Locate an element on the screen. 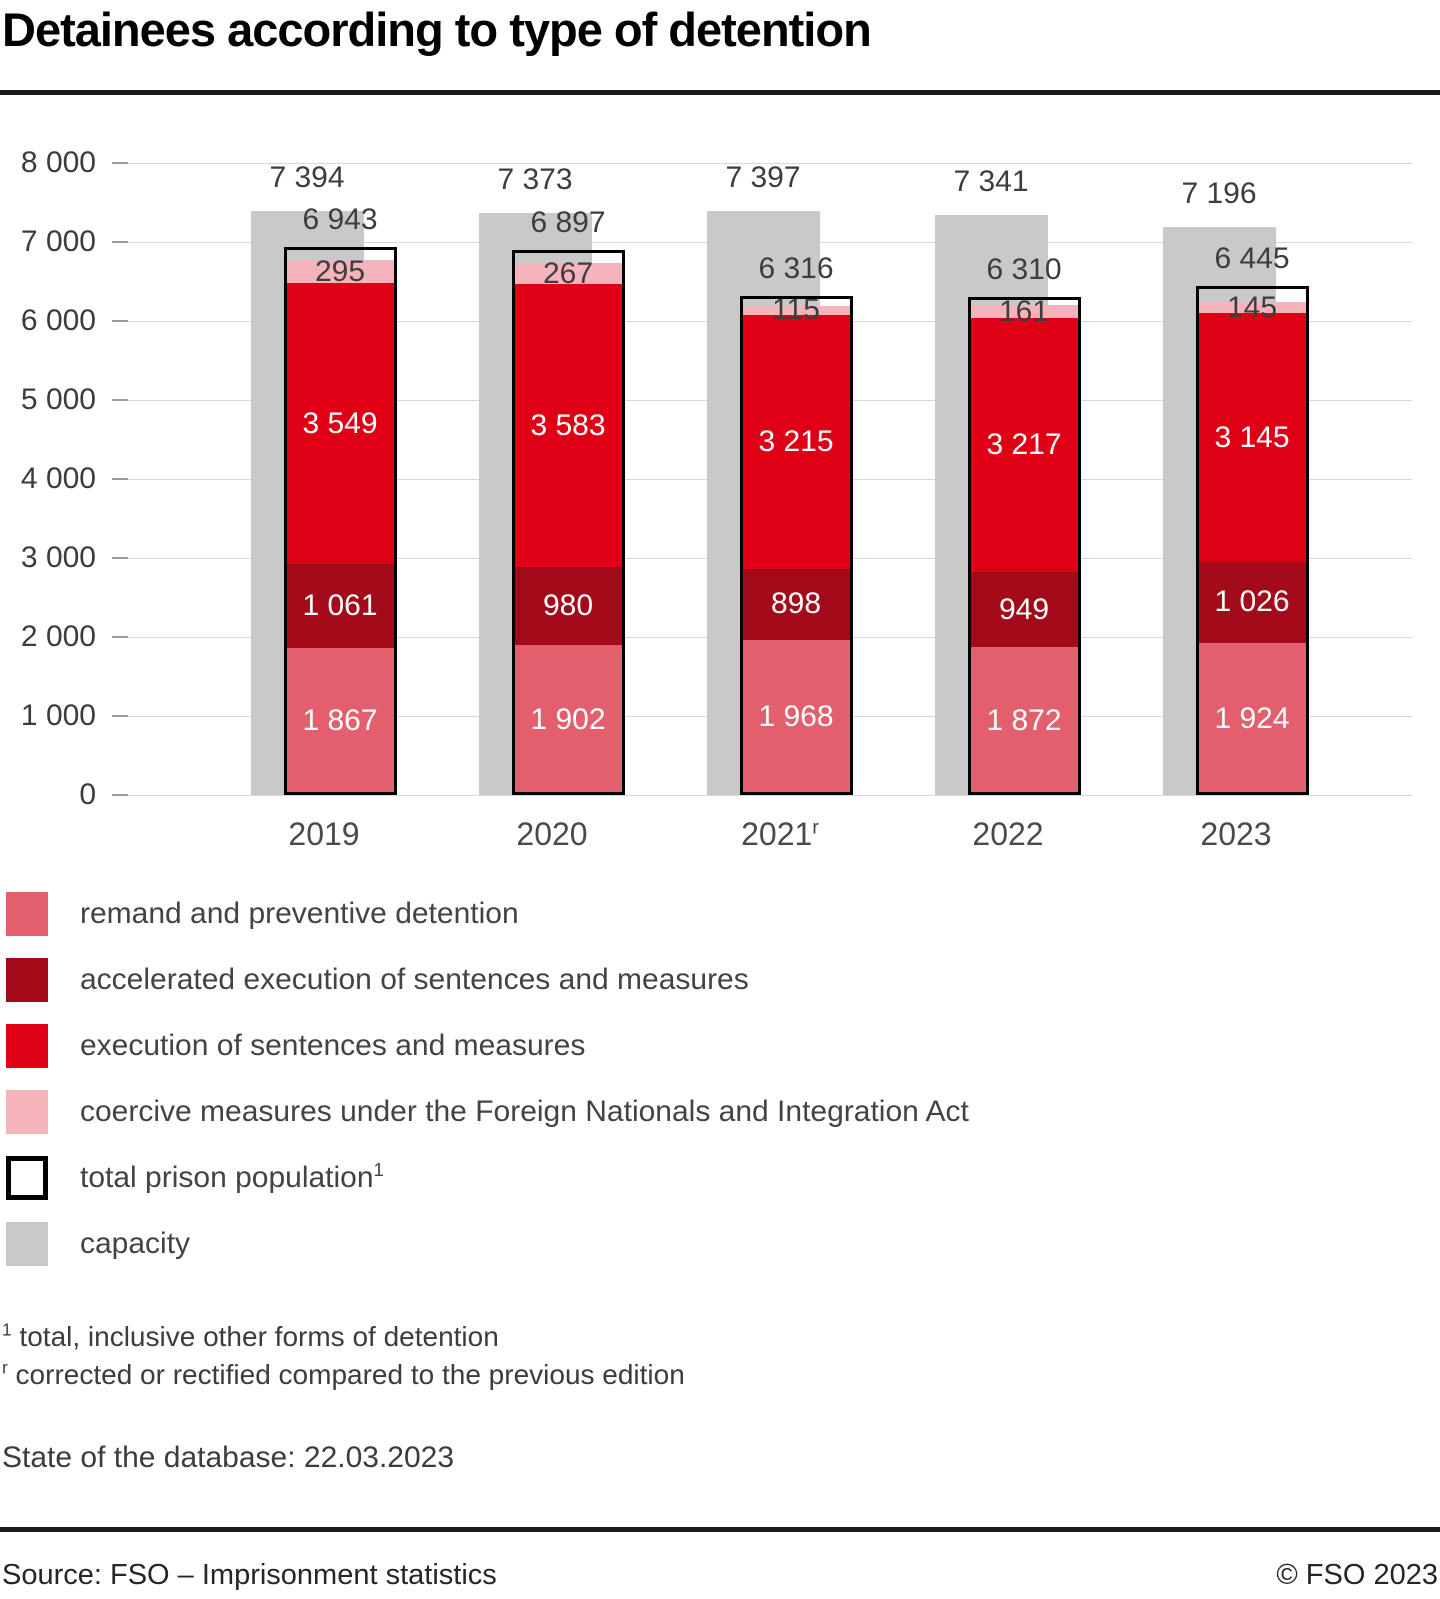  segment-value-label: 1 867 is located at coordinates (340, 721).